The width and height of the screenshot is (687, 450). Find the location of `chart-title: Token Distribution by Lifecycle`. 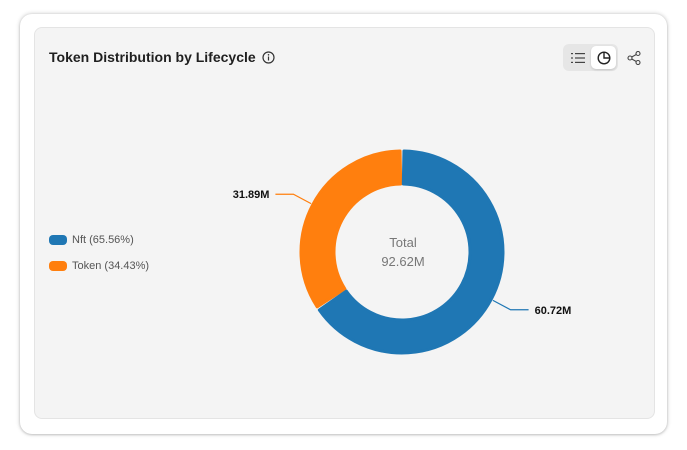

chart-title: Token Distribution by Lifecycle is located at coordinates (162, 57).